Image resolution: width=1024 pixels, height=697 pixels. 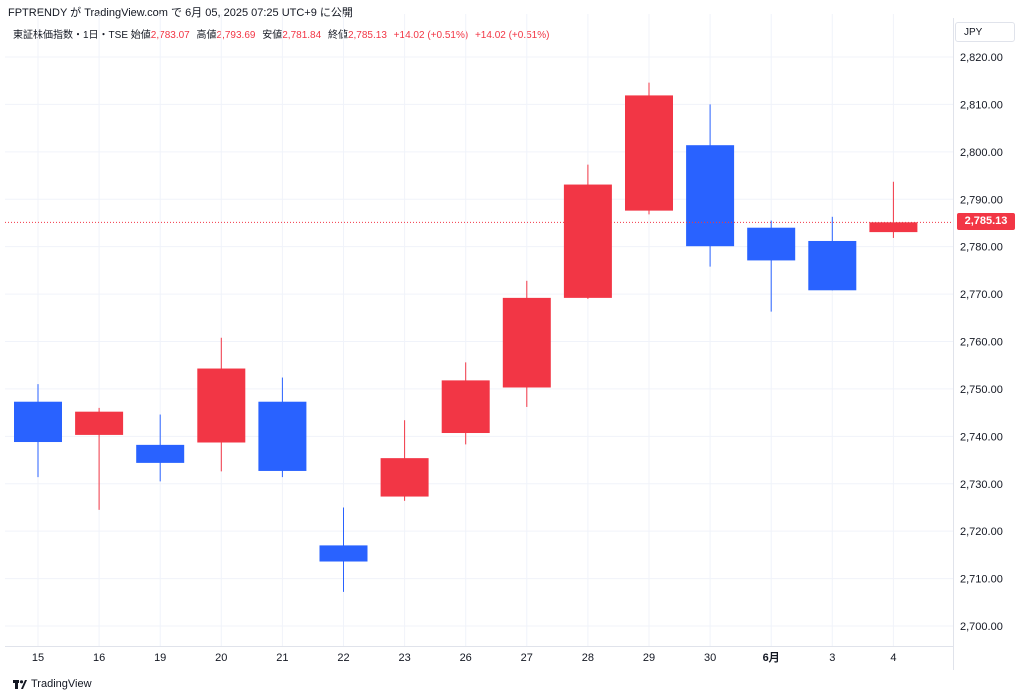 What do you see at coordinates (981, 58) in the screenshot?
I see `y-tick-label: 2,820.00` at bounding box center [981, 58].